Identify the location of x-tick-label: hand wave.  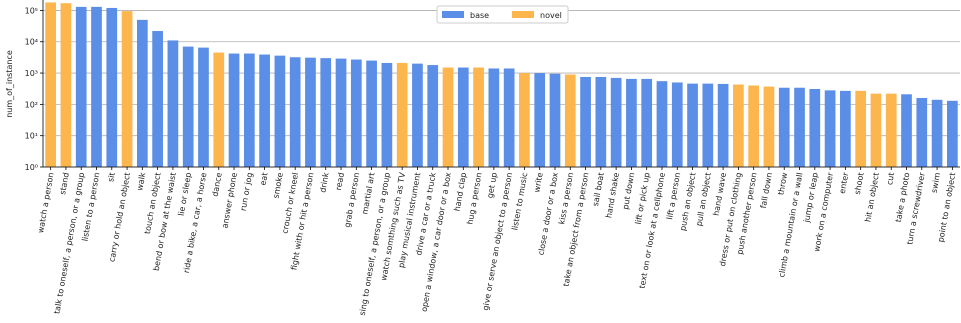
(720, 194).